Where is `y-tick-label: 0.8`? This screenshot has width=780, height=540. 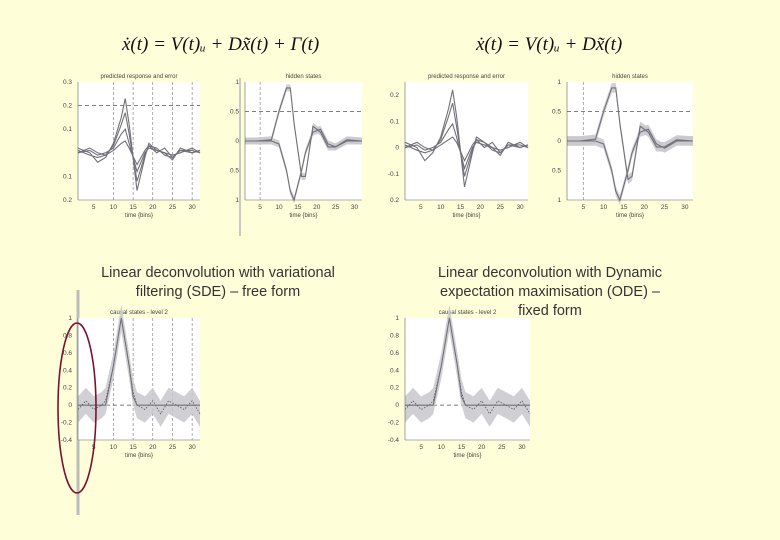
y-tick-label: 0.8 is located at coordinates (394, 335).